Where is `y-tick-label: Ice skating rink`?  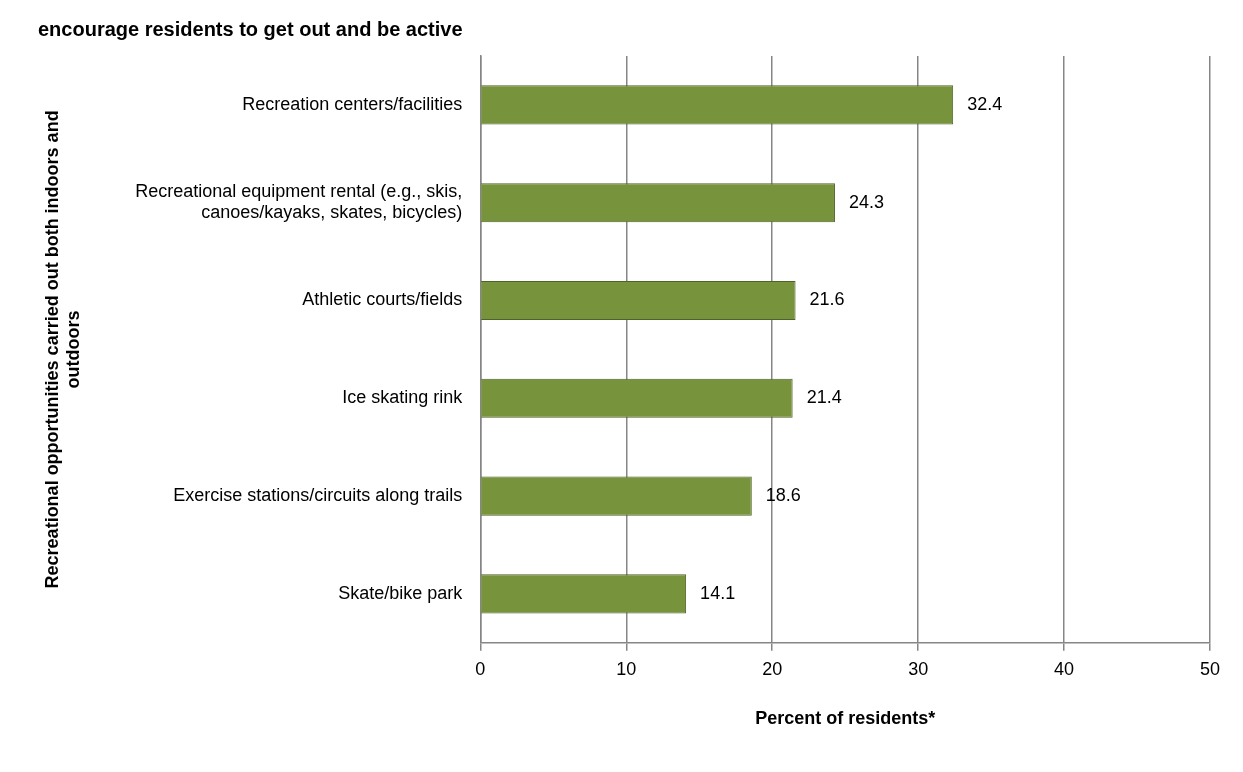
y-tick-label: Ice skating rink is located at coordinates (403, 397).